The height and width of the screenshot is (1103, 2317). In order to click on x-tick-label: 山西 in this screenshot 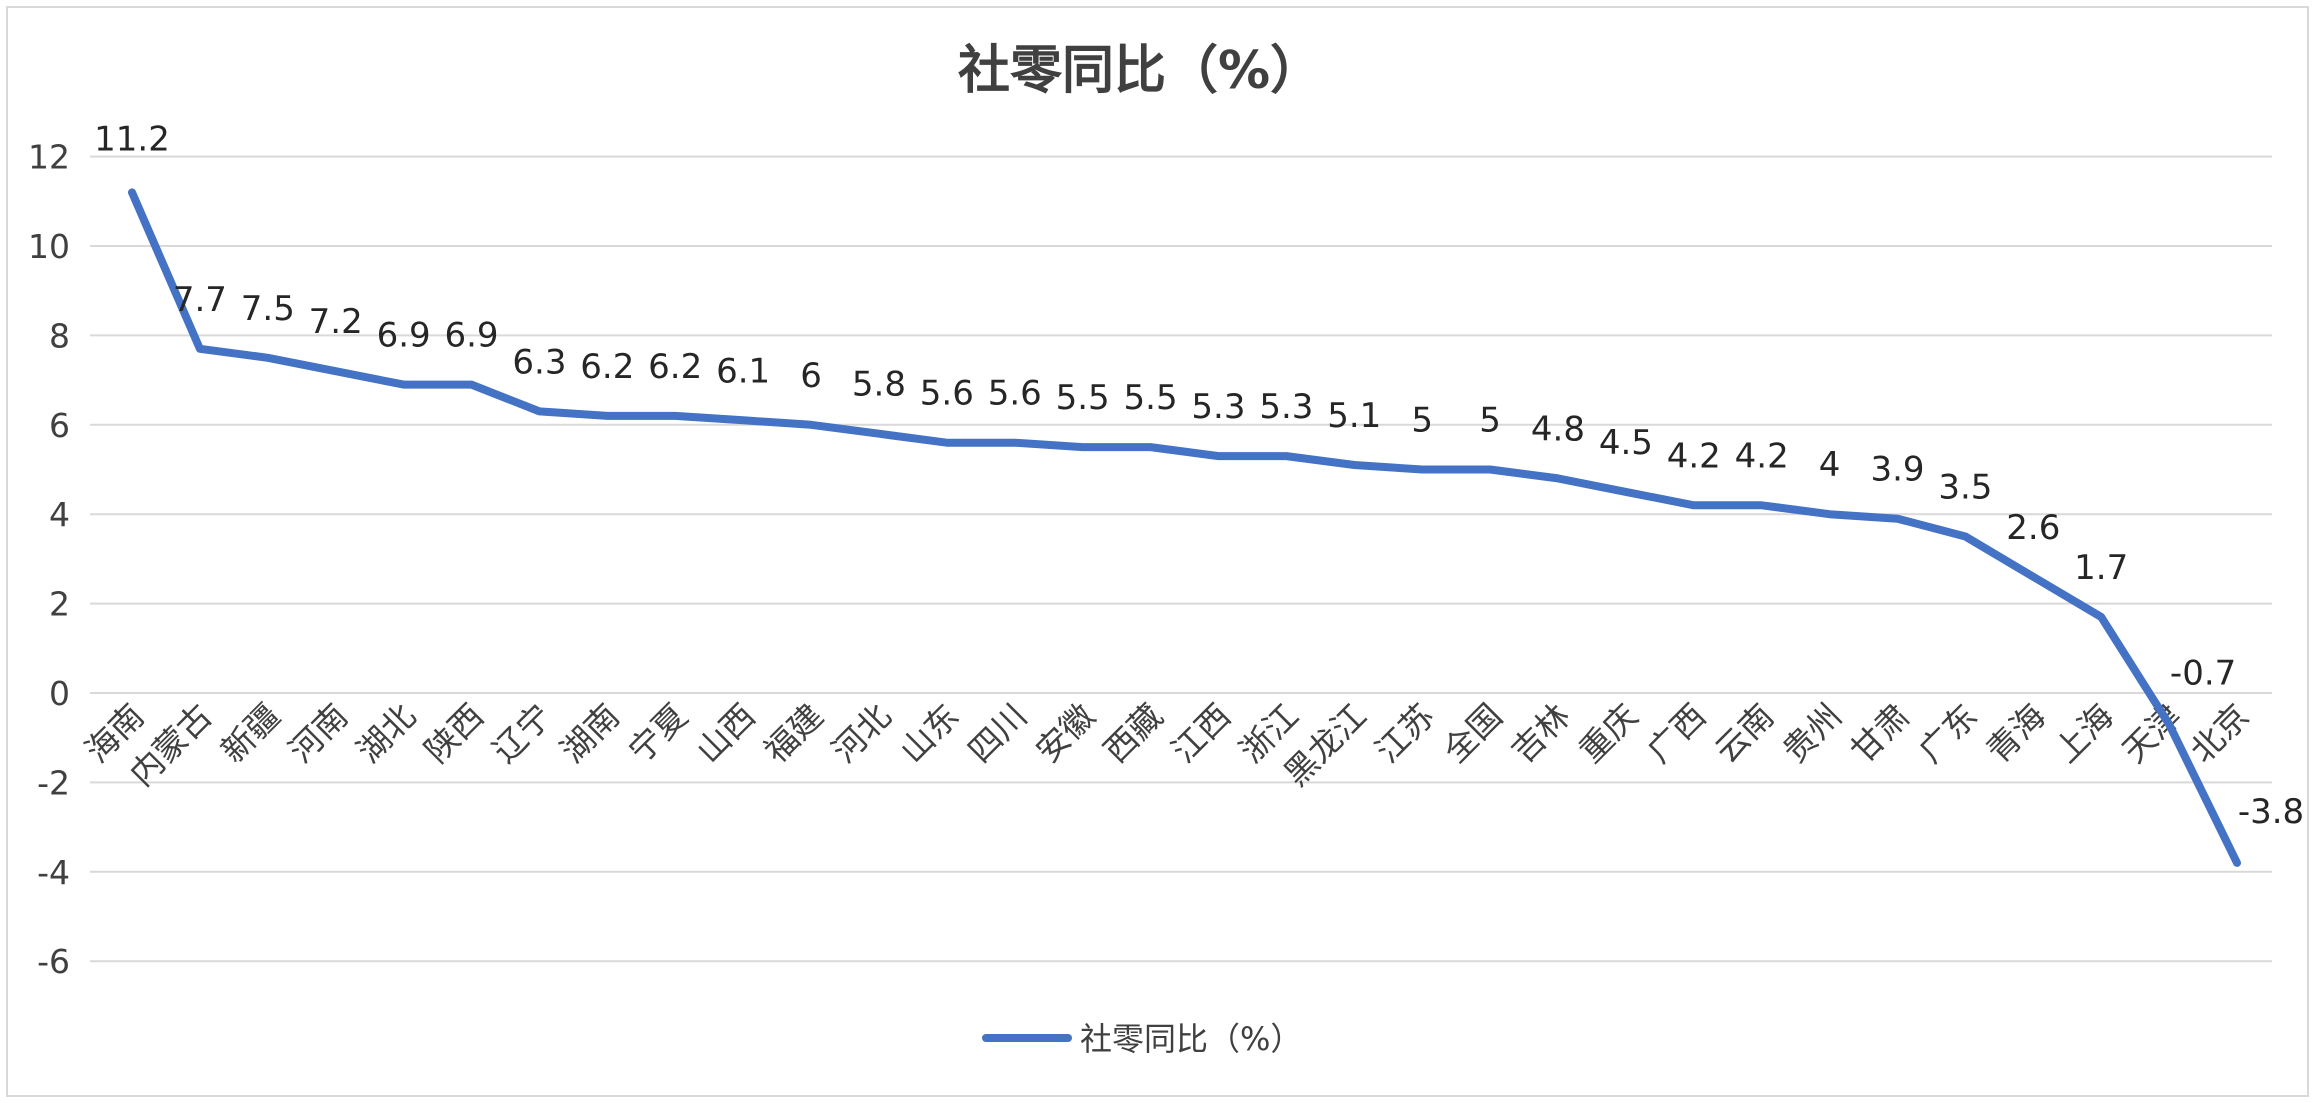, I will do `click(726, 733)`.